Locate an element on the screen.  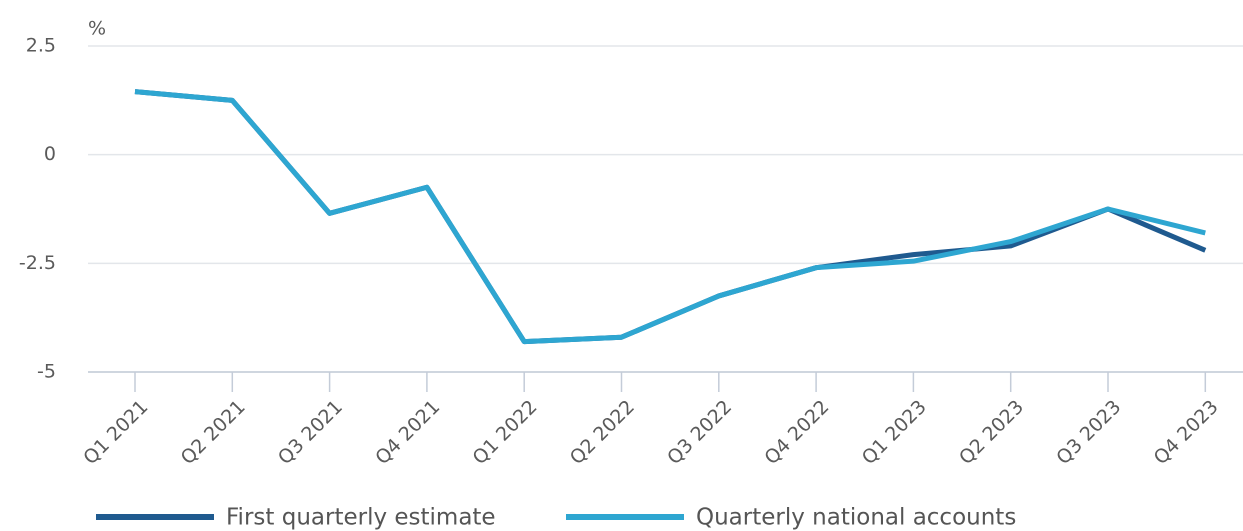
legend-label: First quarterly estimate is located at coordinates (361, 518).